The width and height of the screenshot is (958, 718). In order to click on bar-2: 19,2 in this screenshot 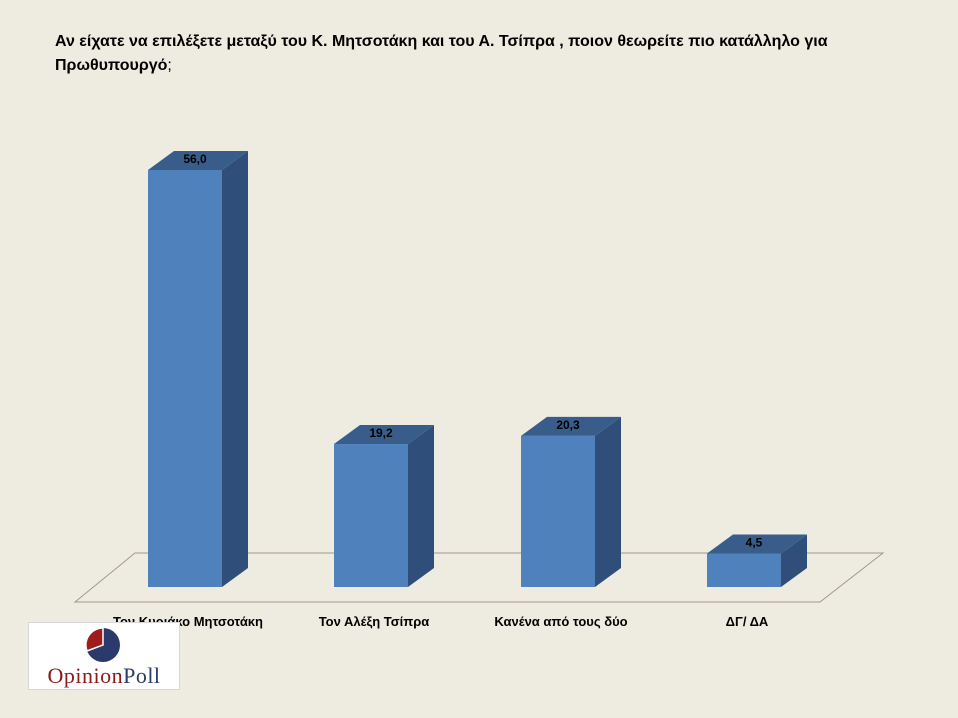, I will do `click(384, 506)`.